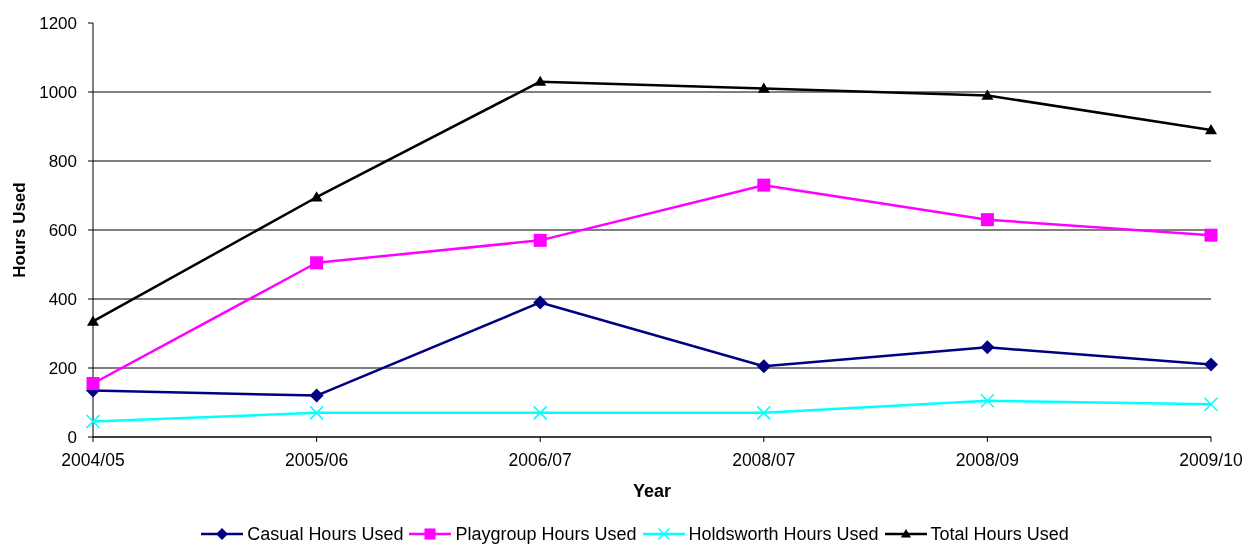  I want to click on y-tick-label: 0, so click(72, 438).